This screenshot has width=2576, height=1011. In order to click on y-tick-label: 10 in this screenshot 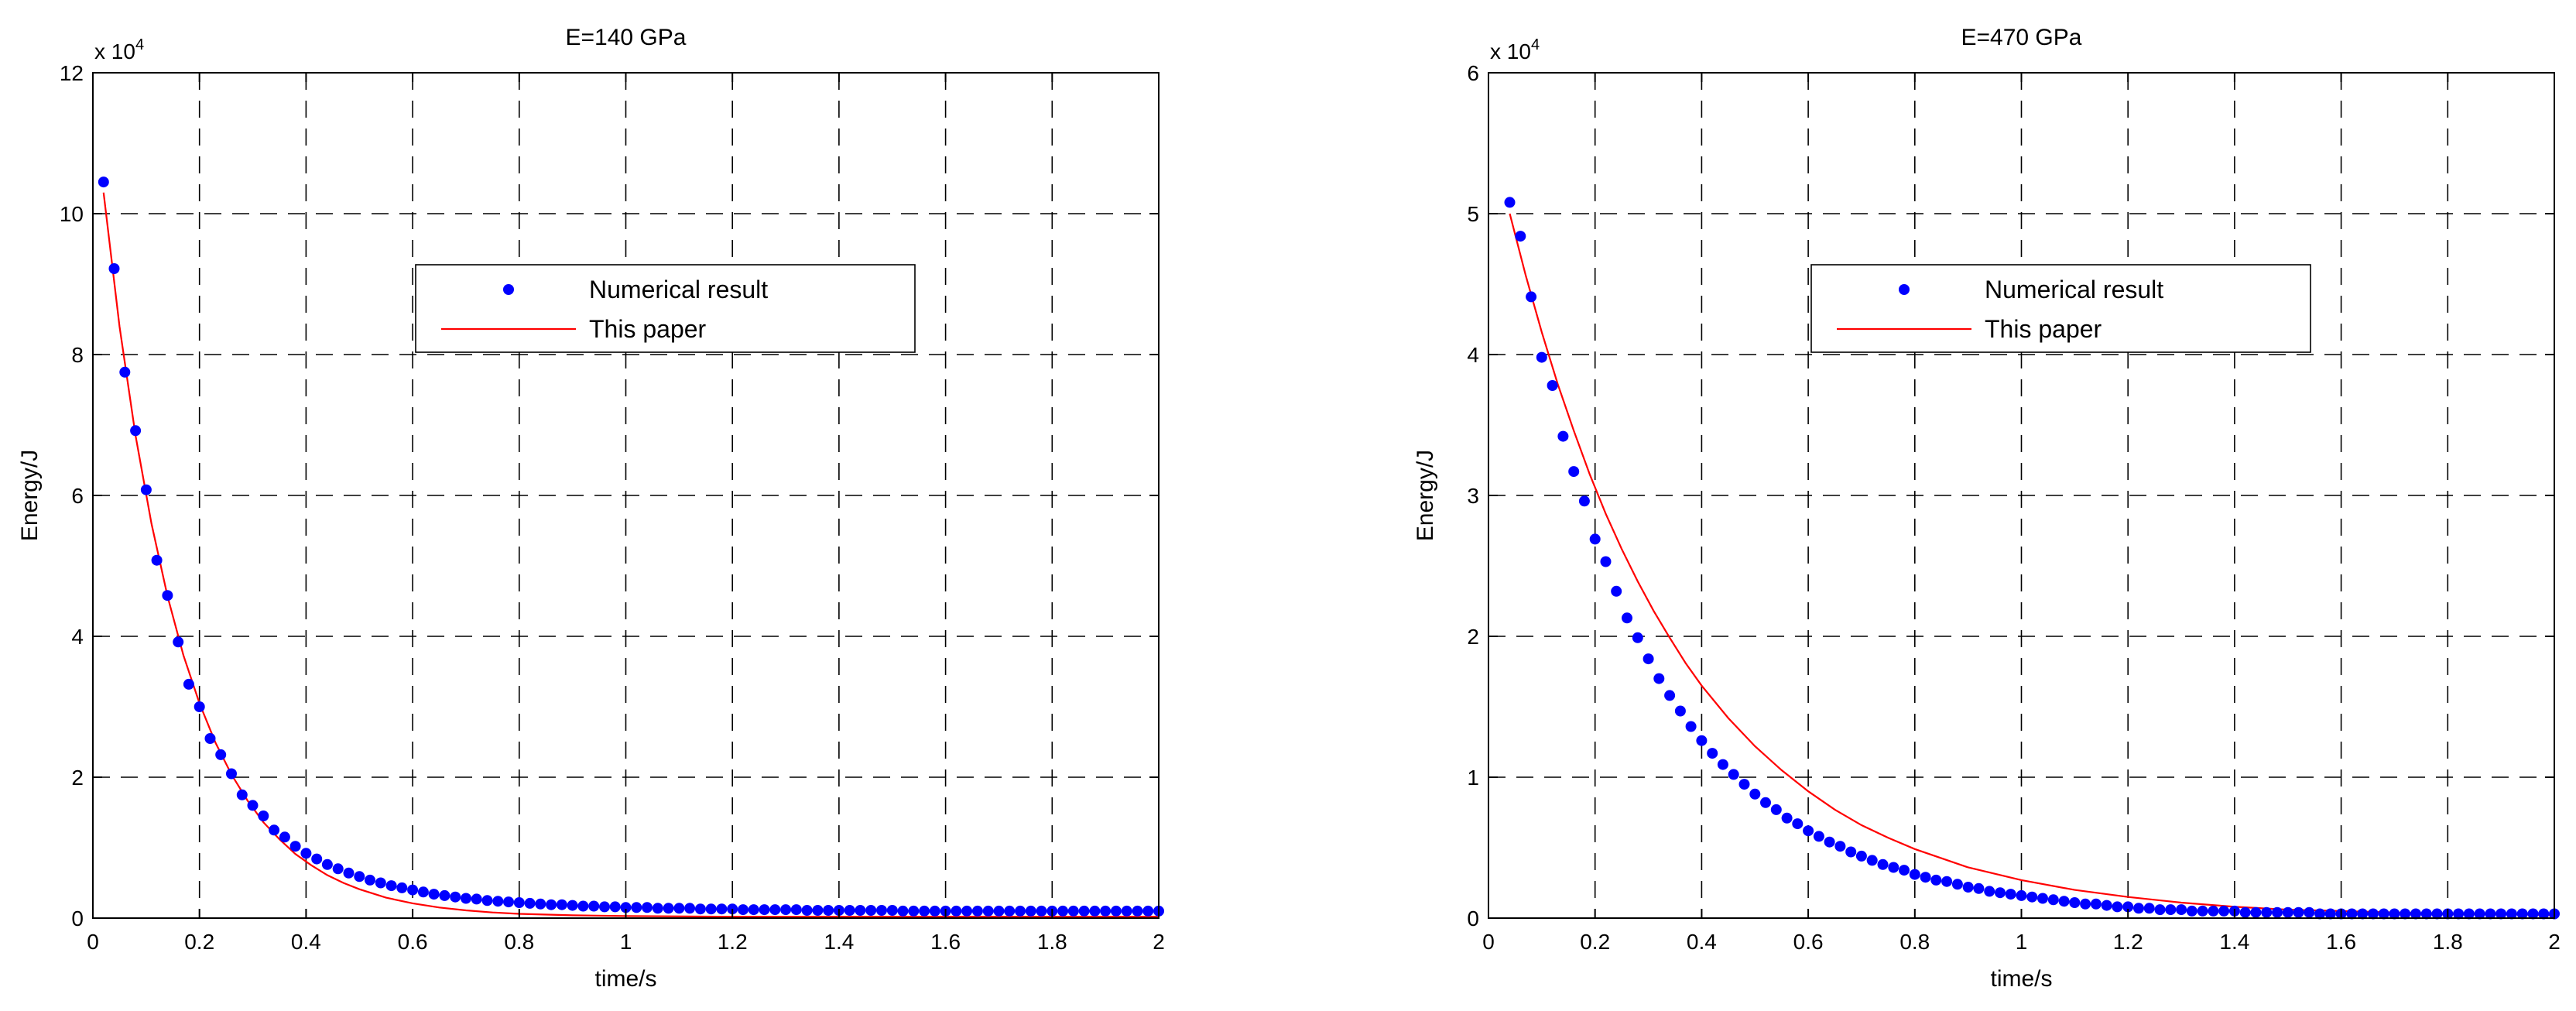, I will do `click(72, 214)`.